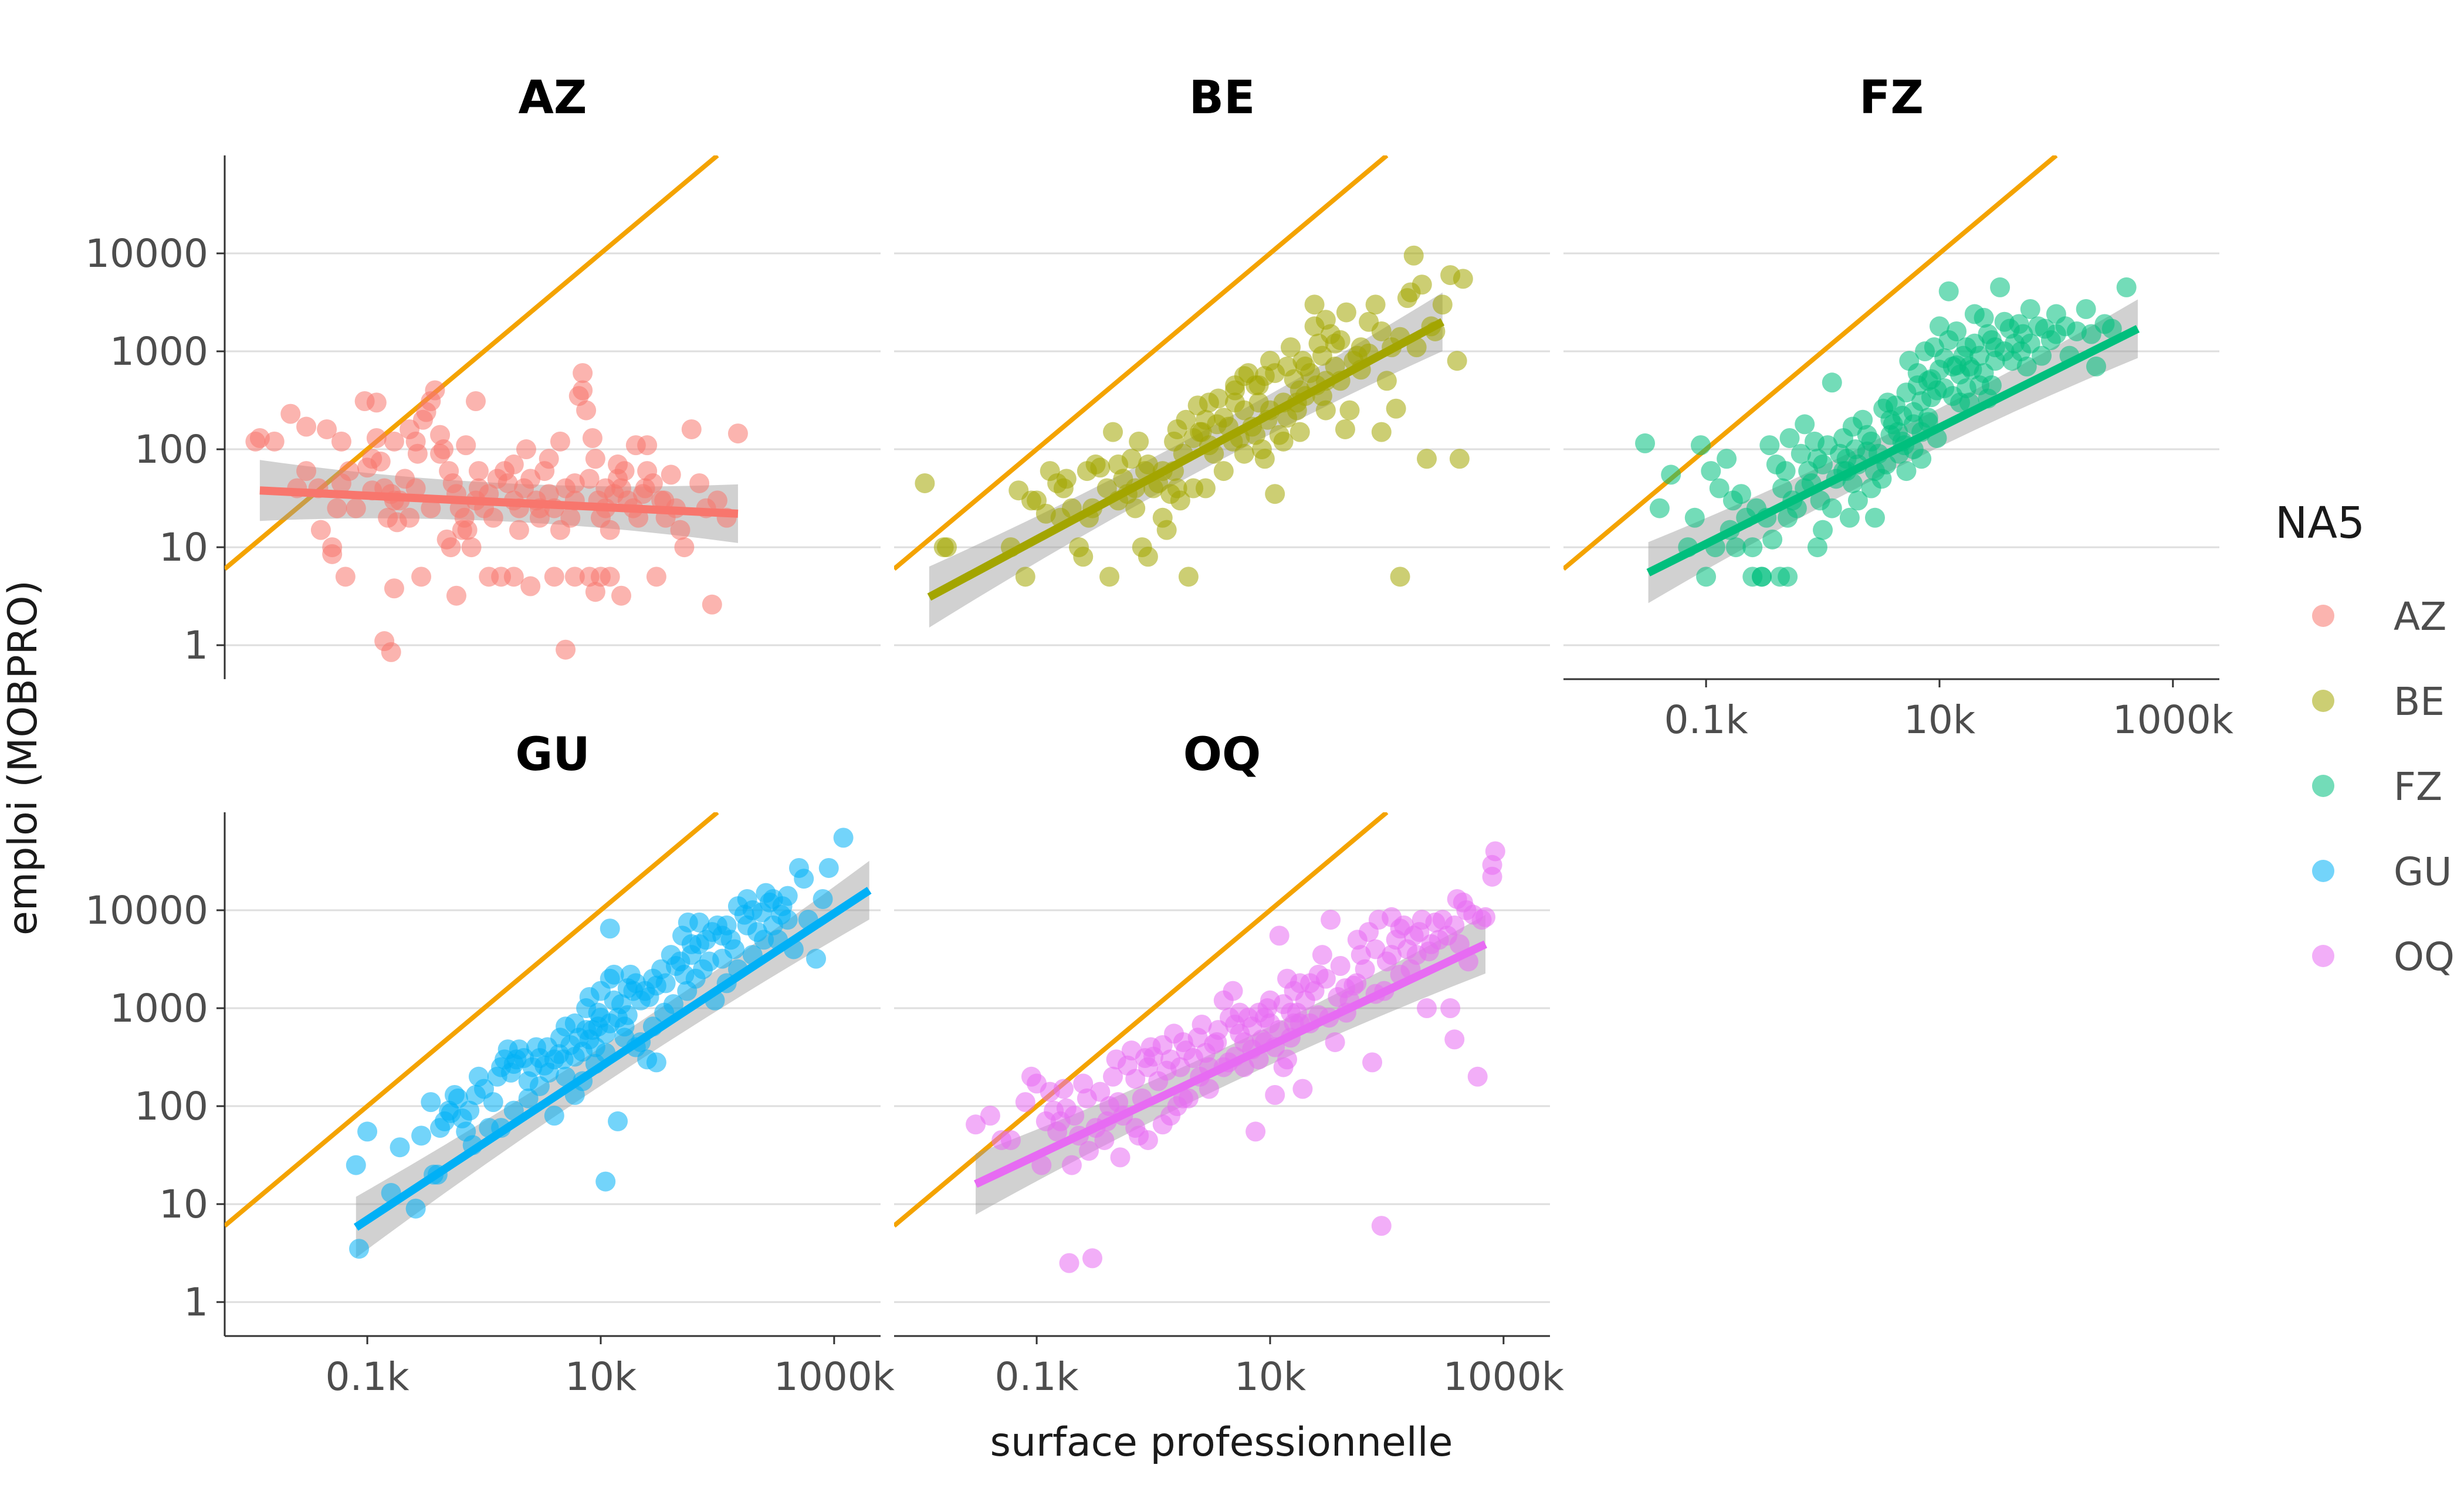  Describe the element at coordinates (146, 911) in the screenshot. I see `y-tick-label: 10000` at that location.